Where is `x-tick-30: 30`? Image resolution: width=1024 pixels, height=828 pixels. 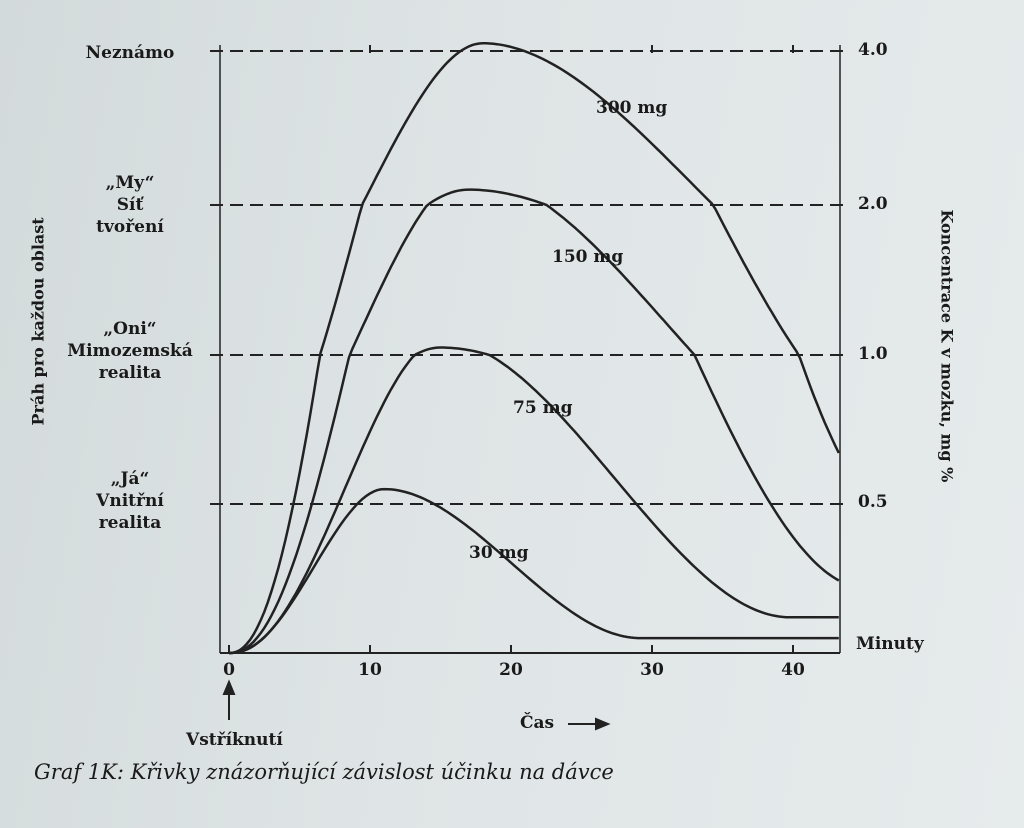
x-tick-30: 30 is located at coordinates (652, 670).